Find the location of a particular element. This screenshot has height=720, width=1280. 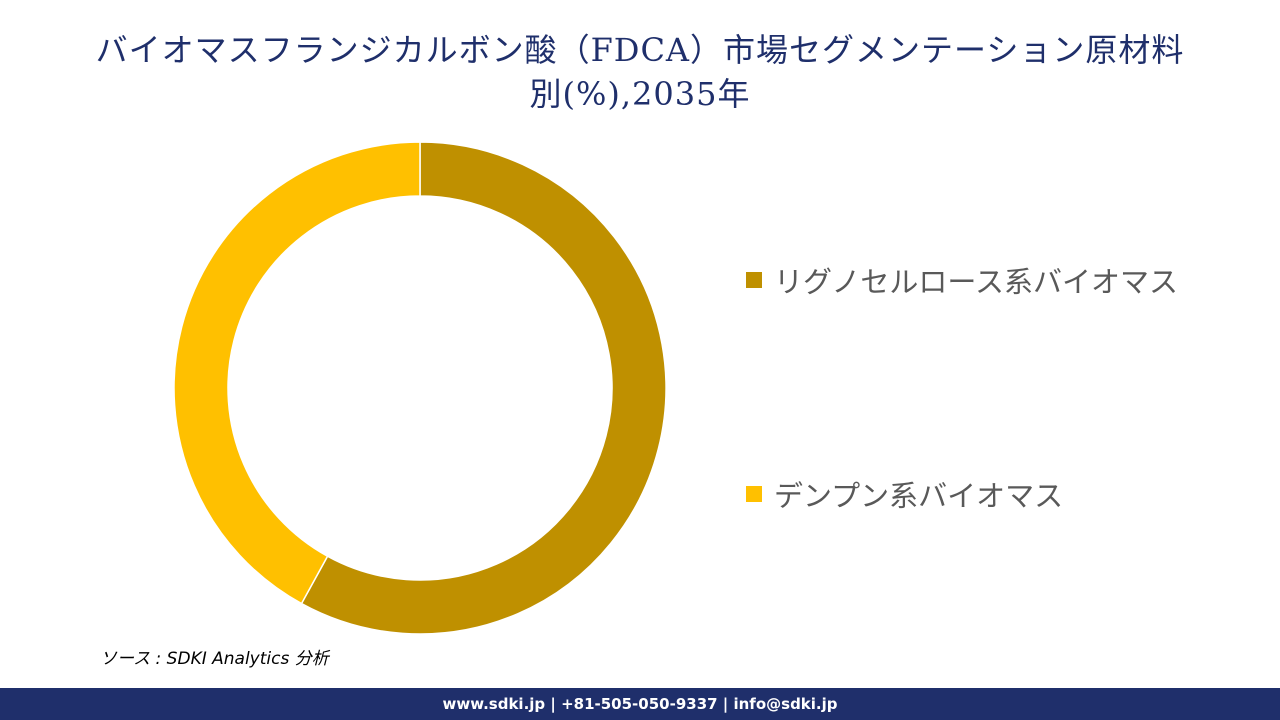

legend-label-2: デンプン系バイオマス is located at coordinates (919, 496).